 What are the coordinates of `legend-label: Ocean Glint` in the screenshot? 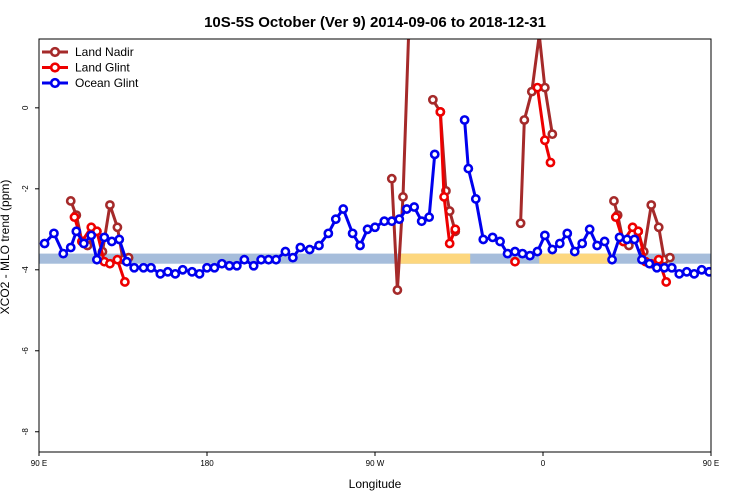 It's located at (107, 83).